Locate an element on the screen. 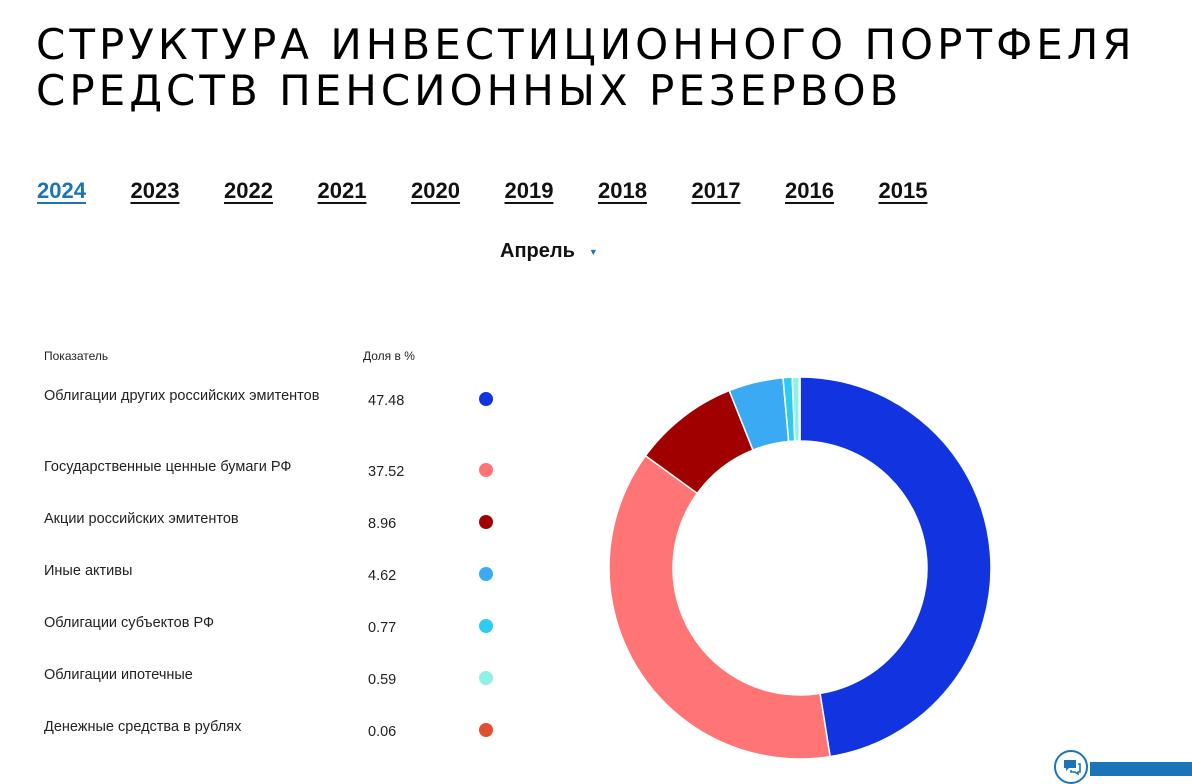  year-tab: 2023 is located at coordinates (155, 190).